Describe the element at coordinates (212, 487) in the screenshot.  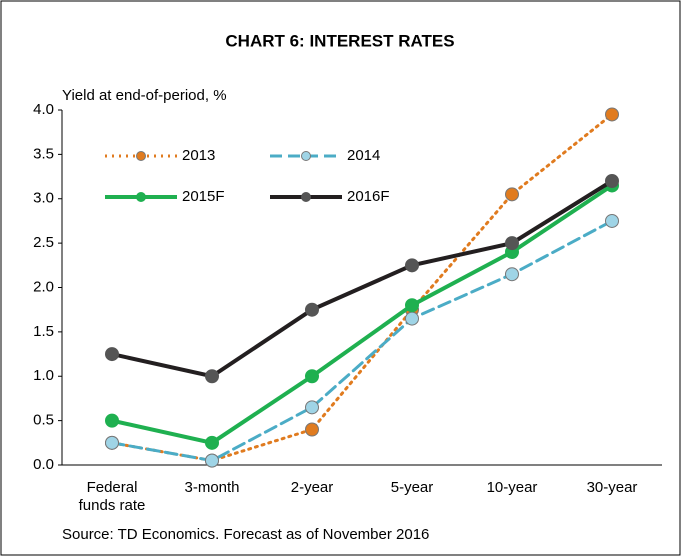
I see `x-tick-label: 3-month` at that location.